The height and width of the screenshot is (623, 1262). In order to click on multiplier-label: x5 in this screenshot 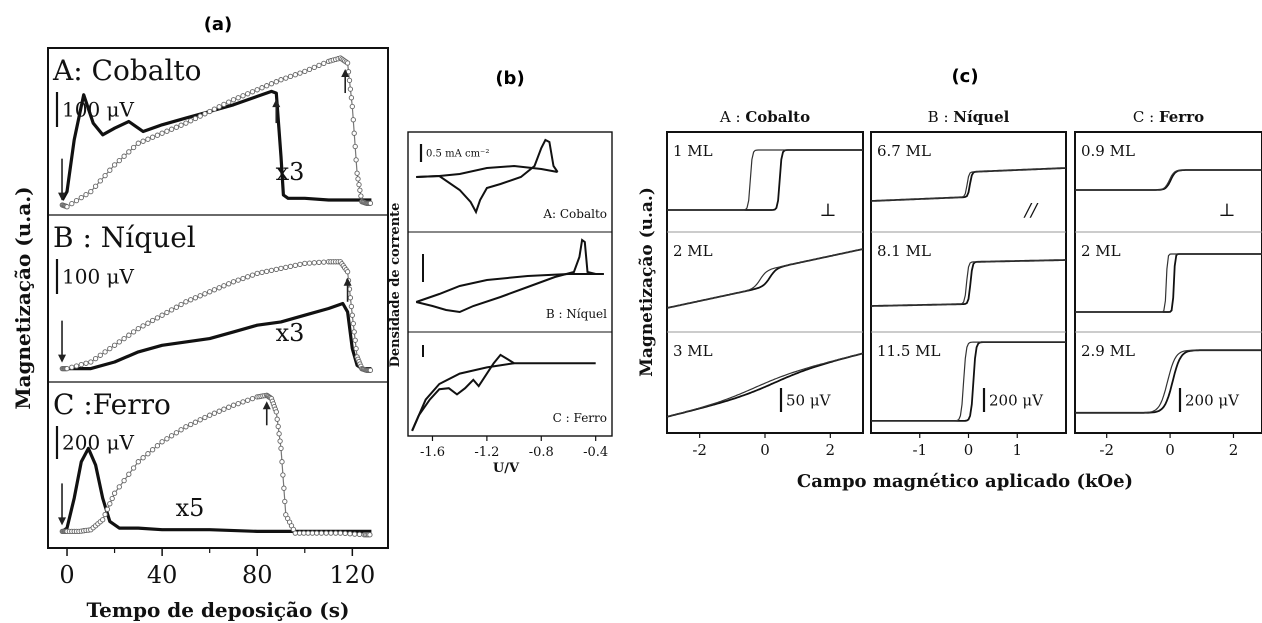, I will do `click(190, 508)`.